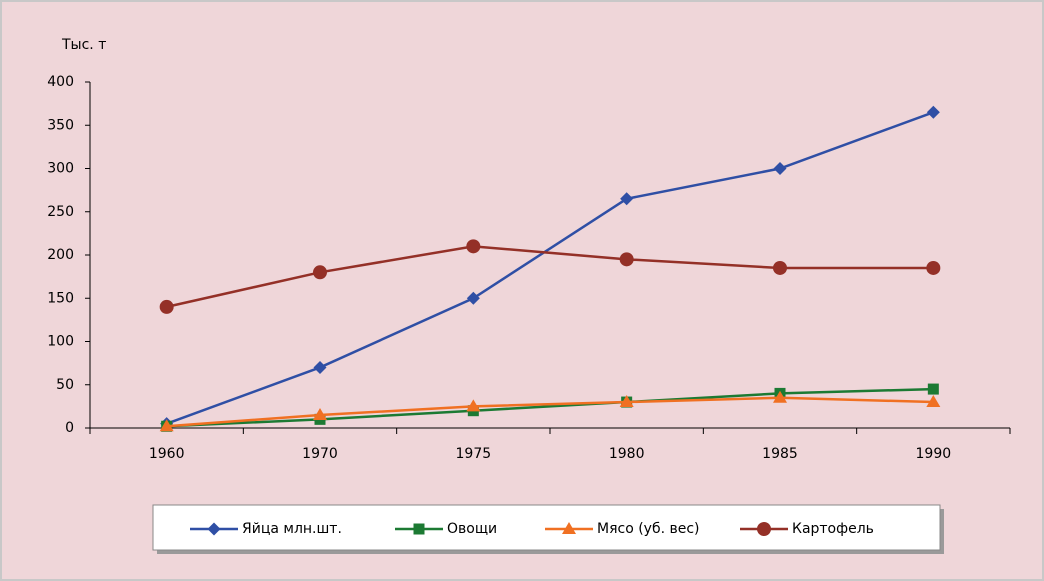 Image resolution: width=1044 pixels, height=581 pixels. I want to click on y-tick-label: 350, so click(60, 125).